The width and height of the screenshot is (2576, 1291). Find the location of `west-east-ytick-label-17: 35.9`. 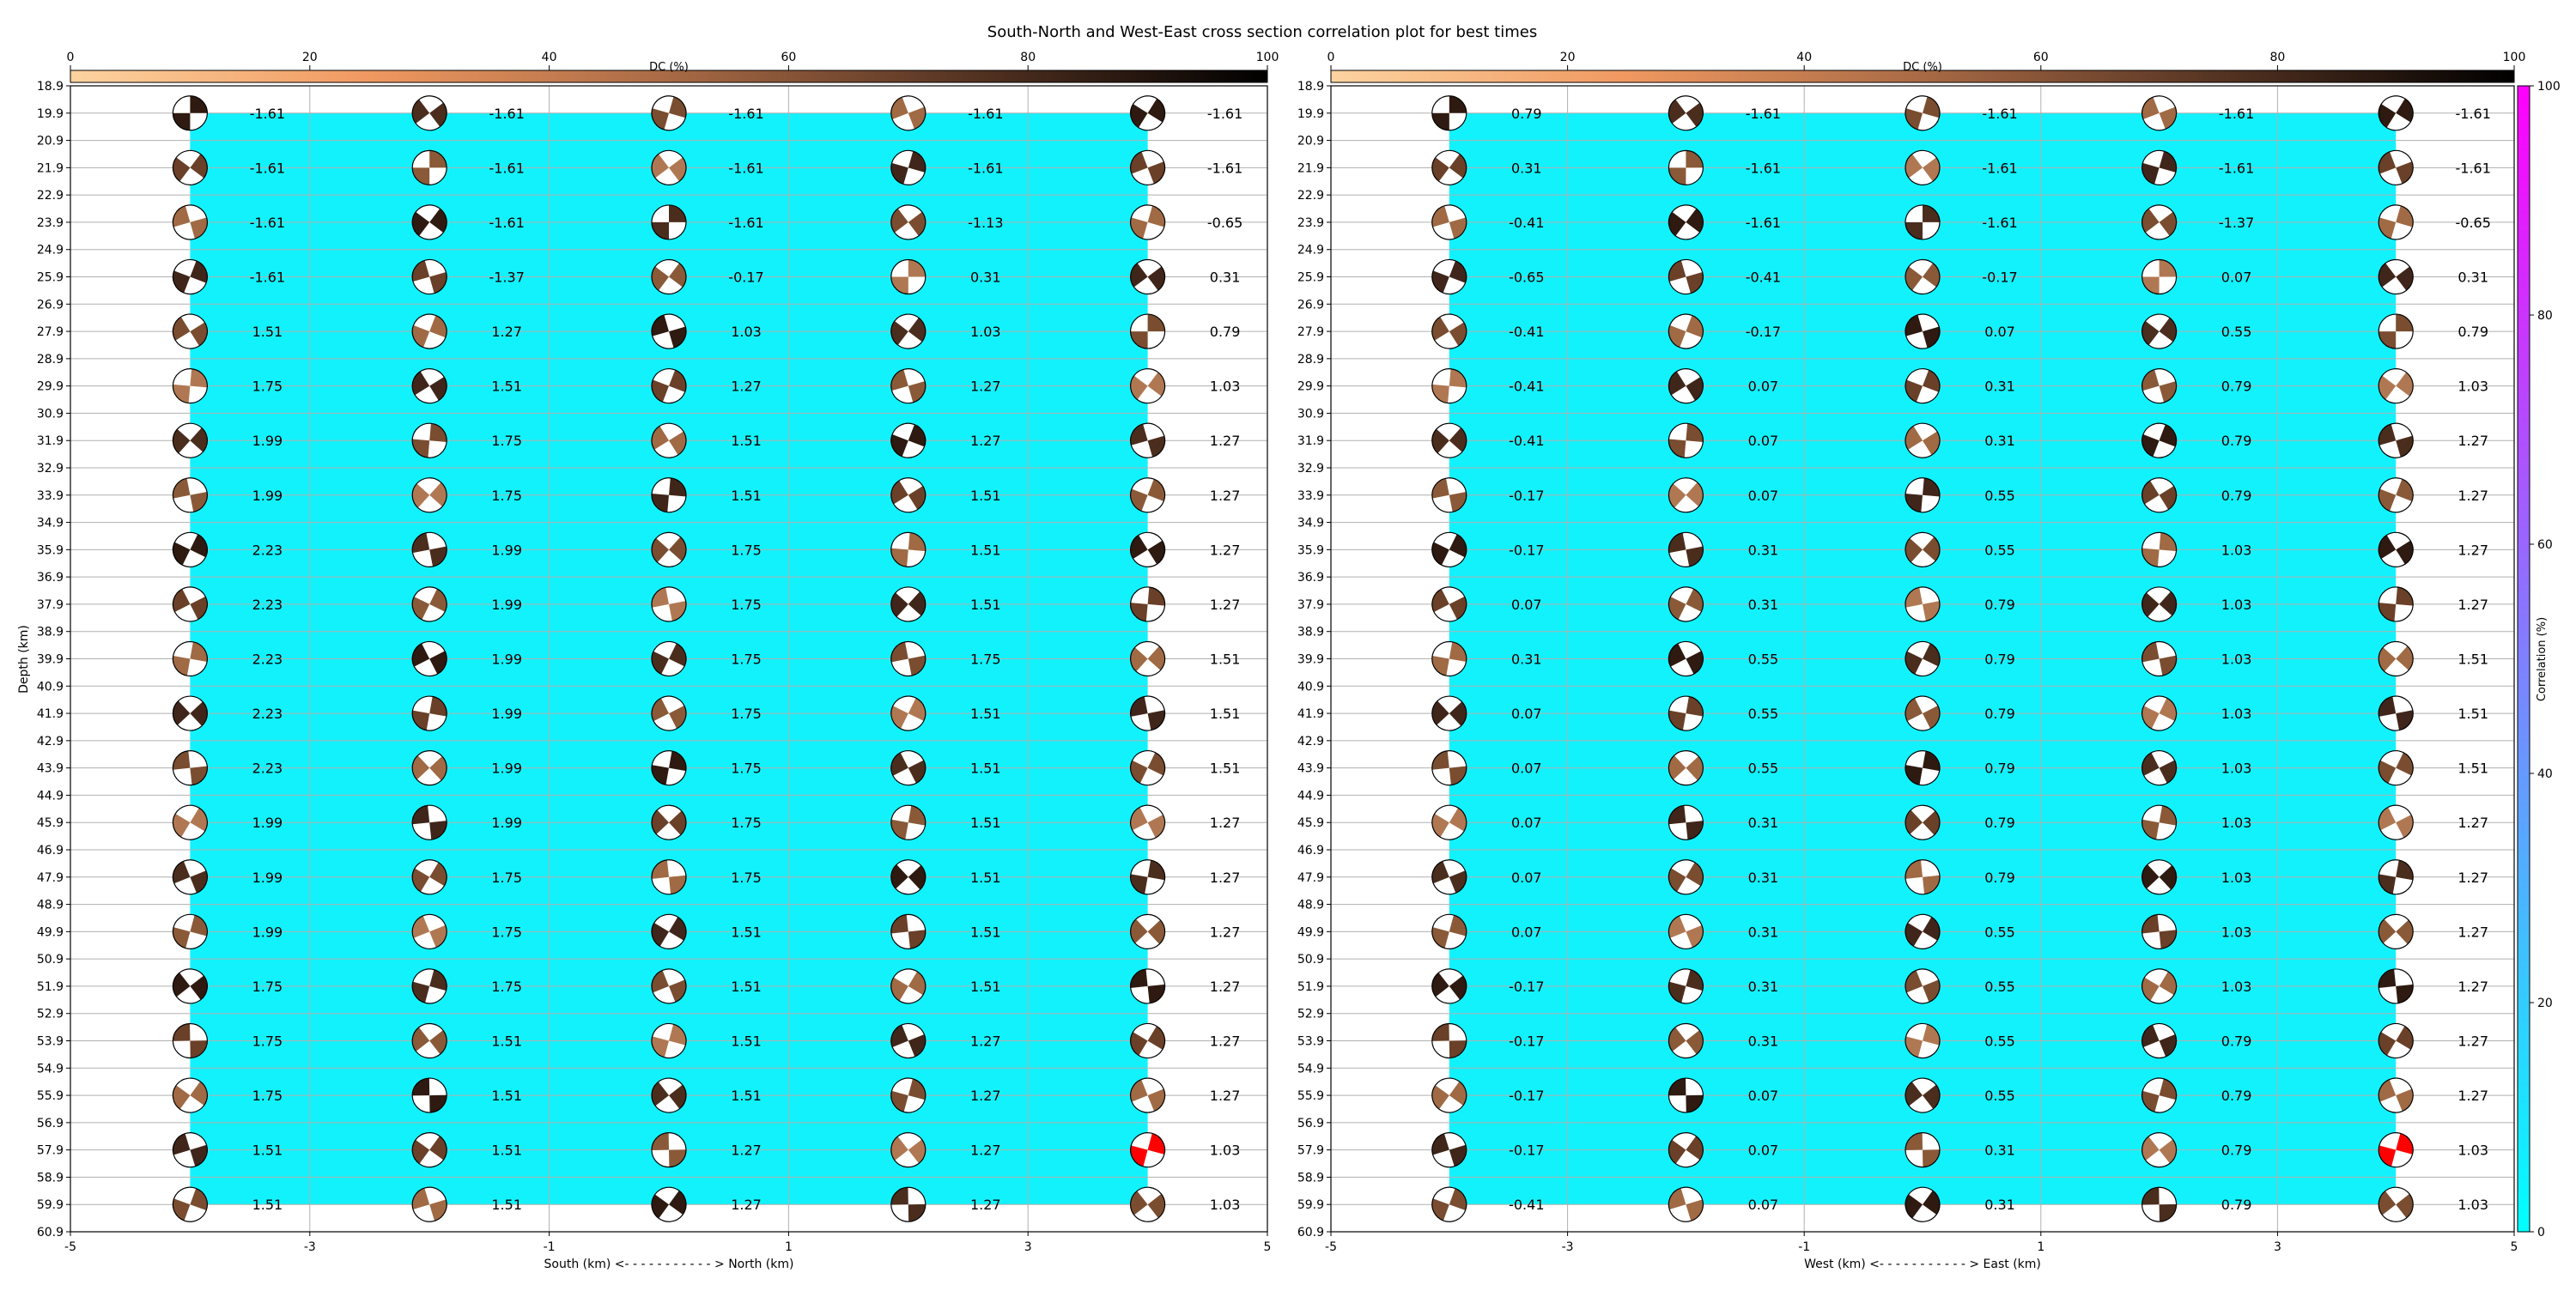

west-east-ytick-label-17: 35.9 is located at coordinates (1310, 550).